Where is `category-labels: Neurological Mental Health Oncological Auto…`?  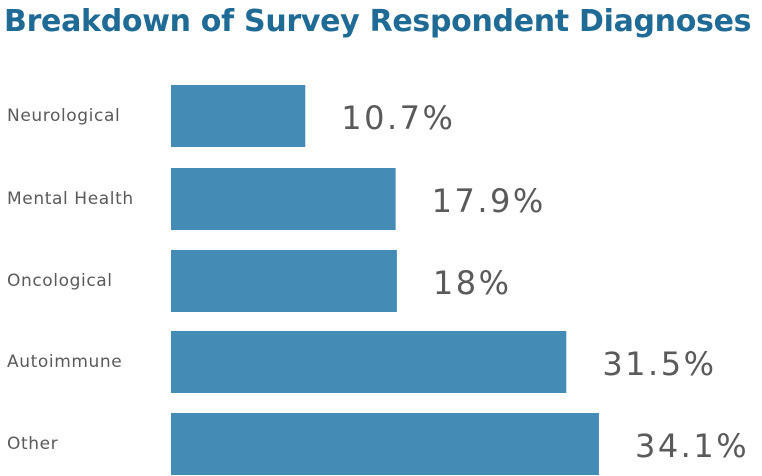
category-labels: Neurological Mental Health Oncological Auto… is located at coordinates (70, 280).